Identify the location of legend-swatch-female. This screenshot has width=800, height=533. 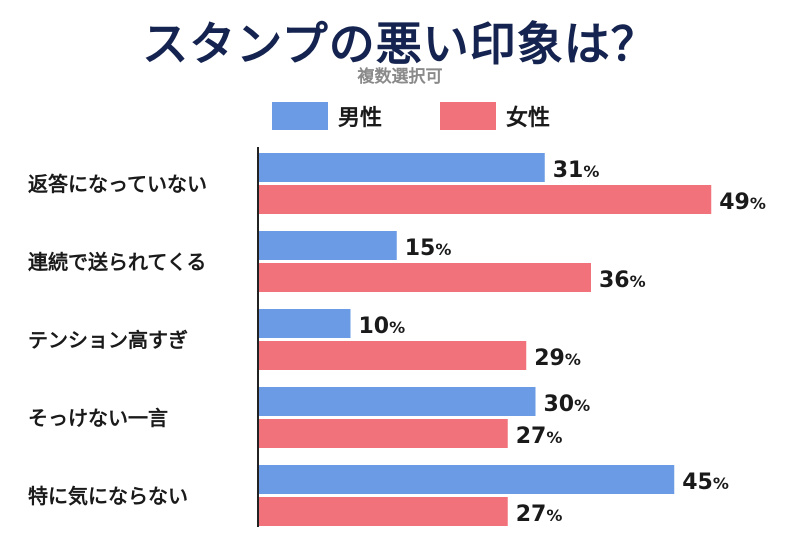
(468, 116).